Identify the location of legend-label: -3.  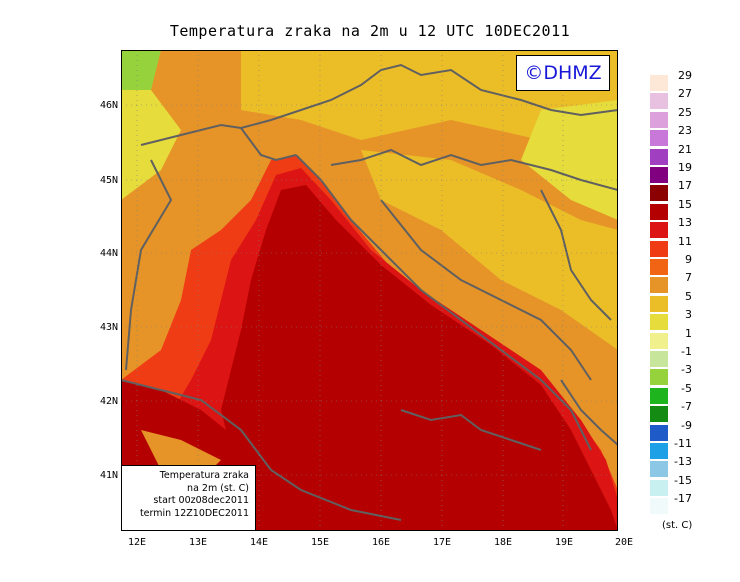
(686, 370).